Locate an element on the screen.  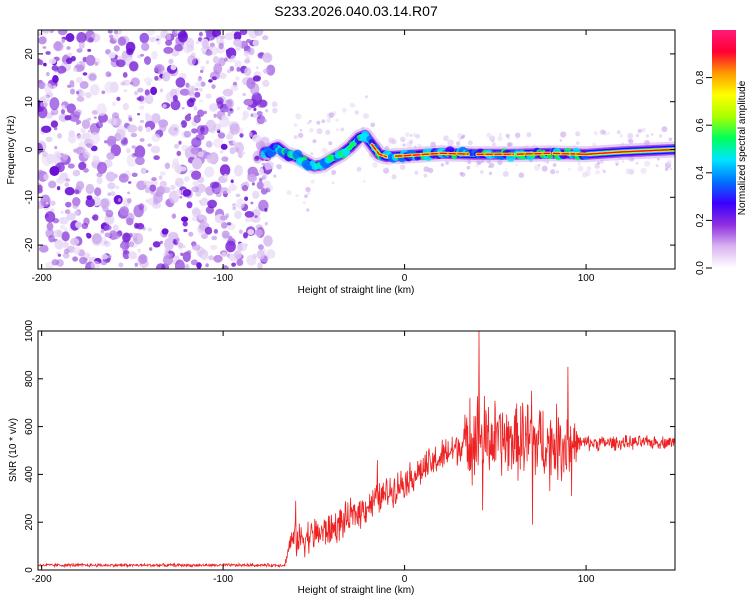
top-y-axis-label: Frequency (Hz) is located at coordinates (11, 150).